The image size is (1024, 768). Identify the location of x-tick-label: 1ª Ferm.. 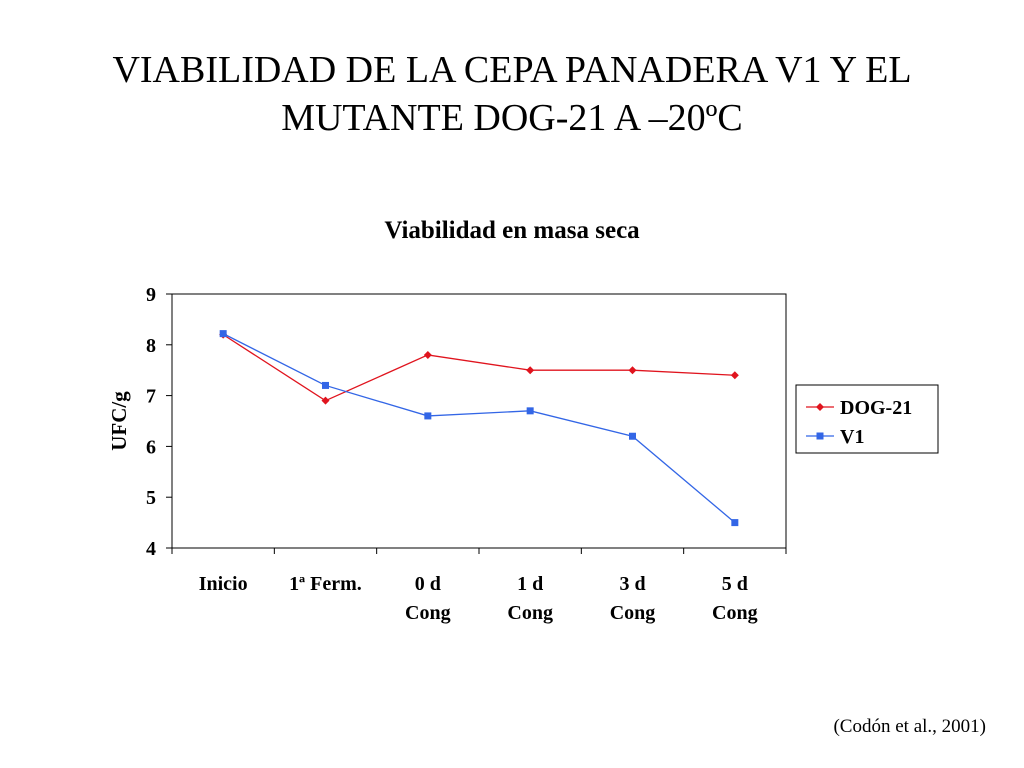
(325, 584).